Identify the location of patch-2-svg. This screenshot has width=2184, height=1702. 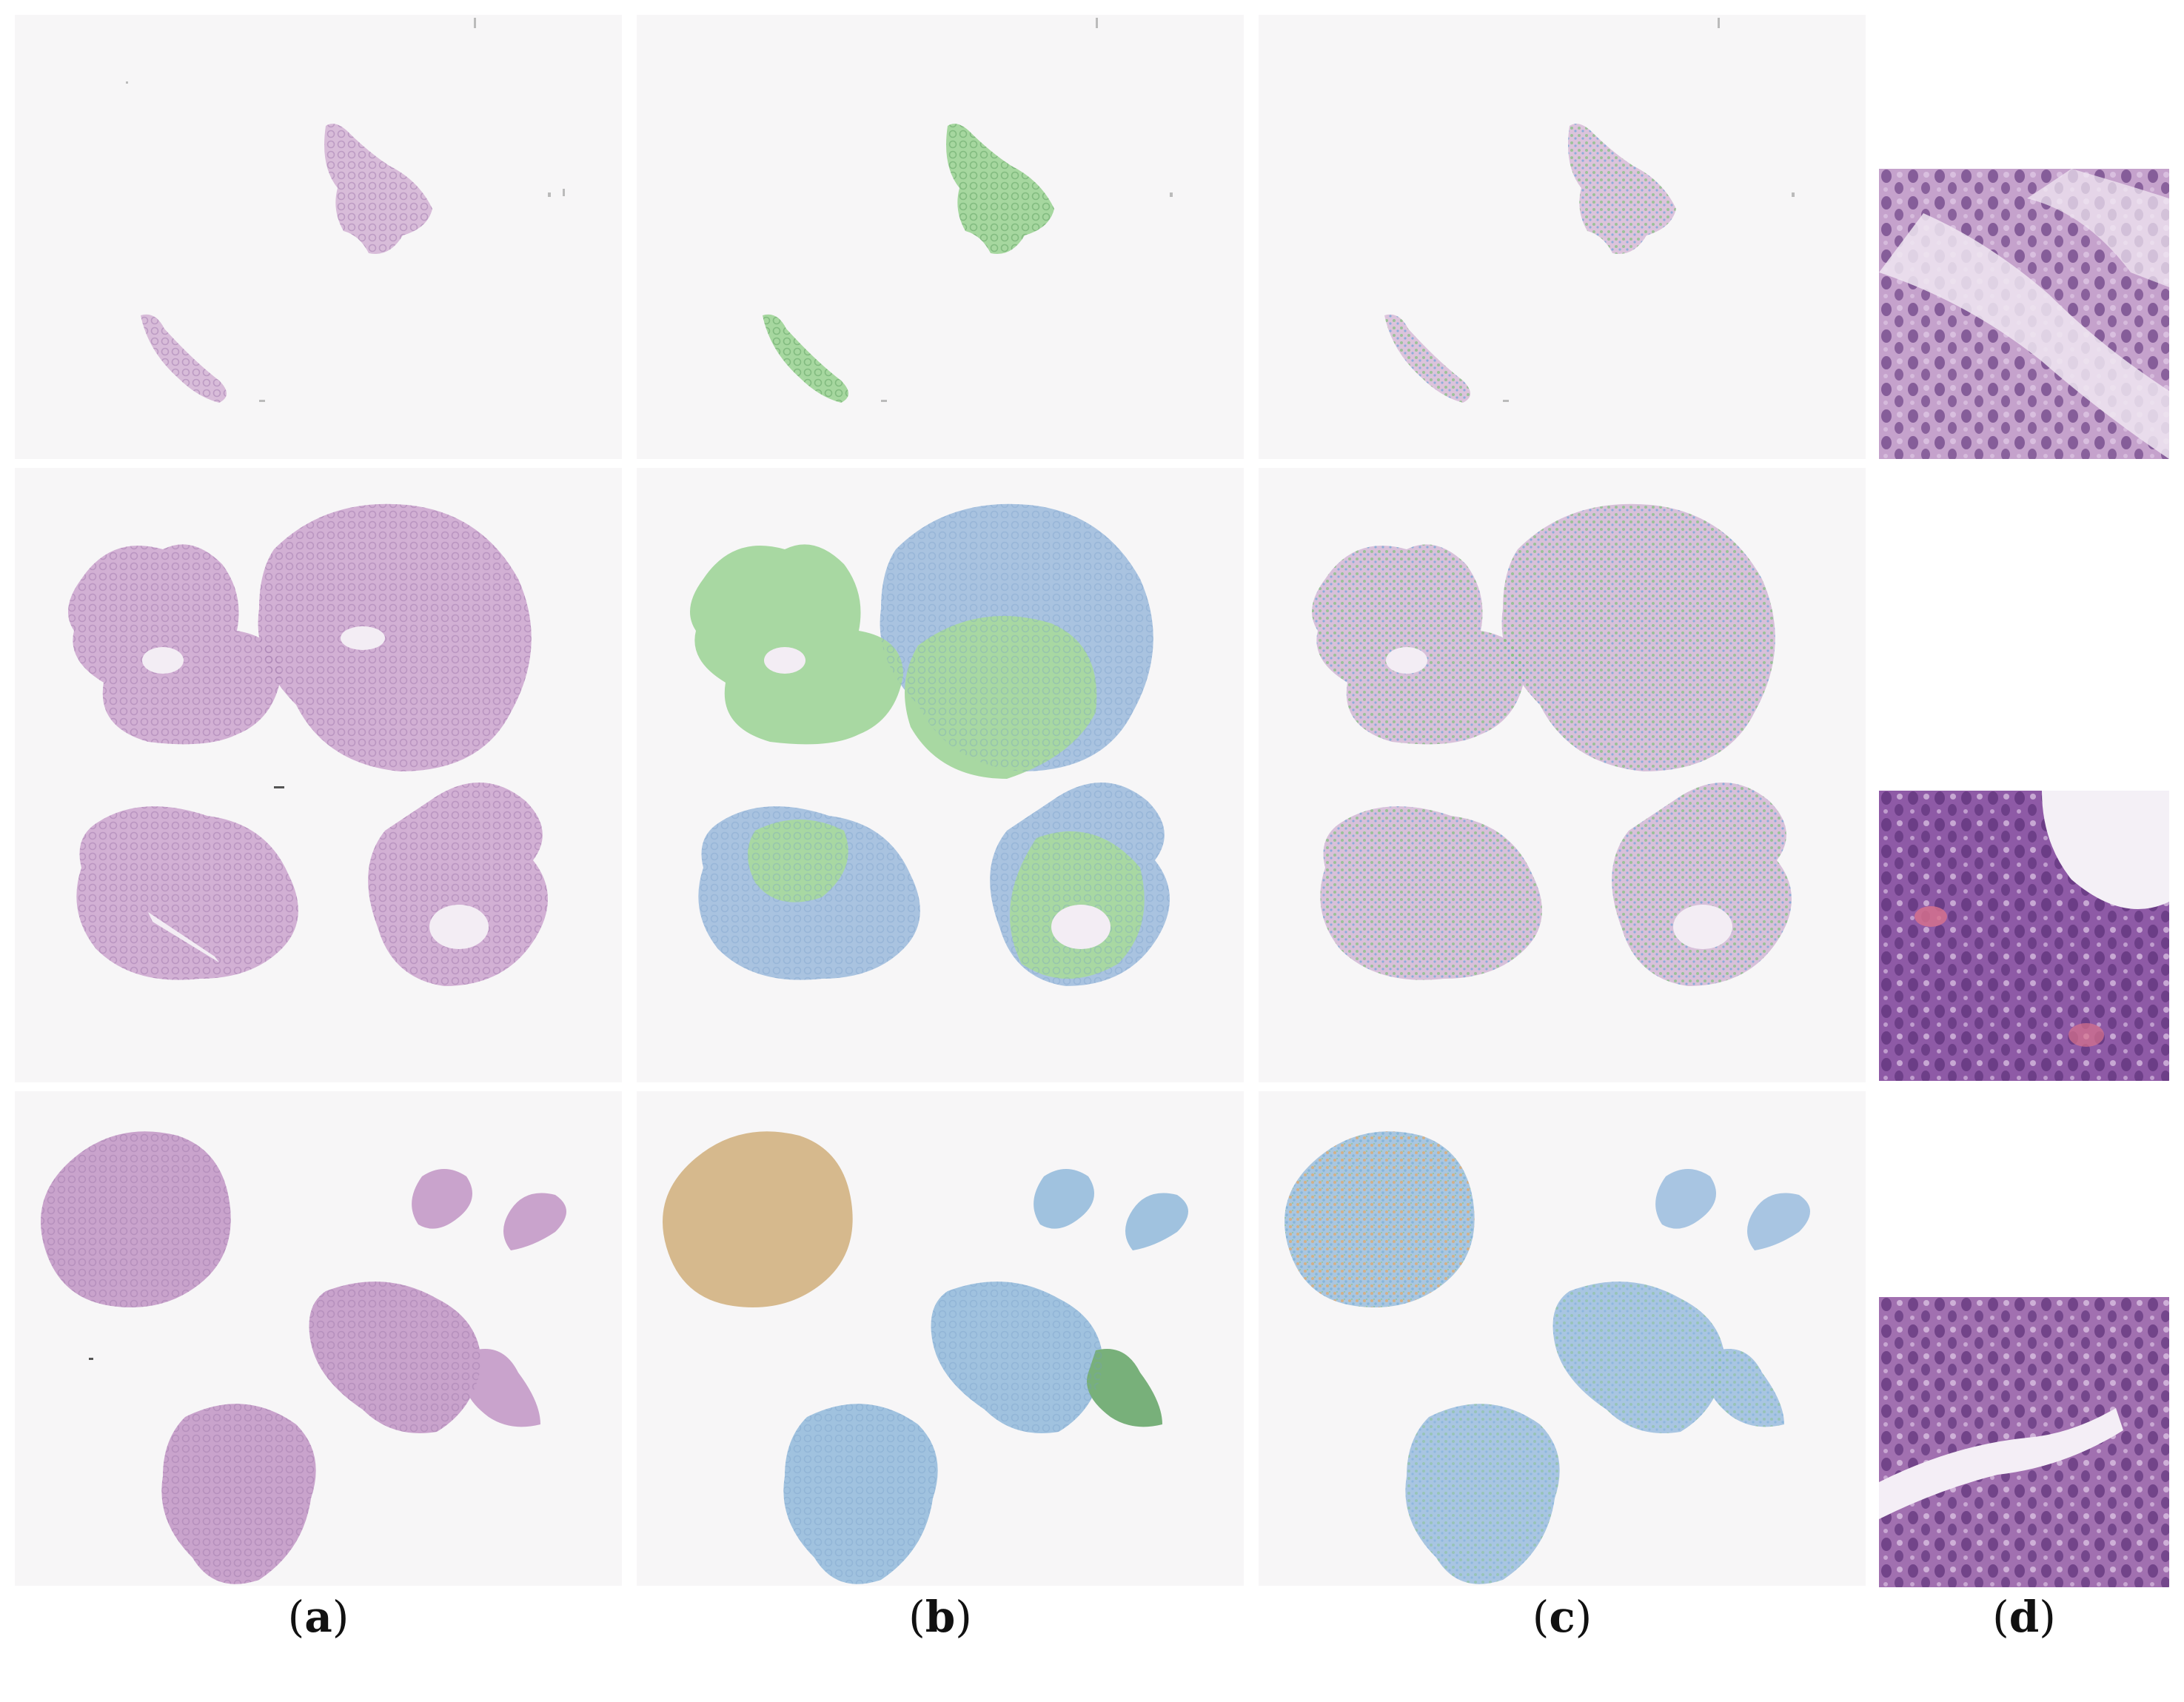
(2024, 936).